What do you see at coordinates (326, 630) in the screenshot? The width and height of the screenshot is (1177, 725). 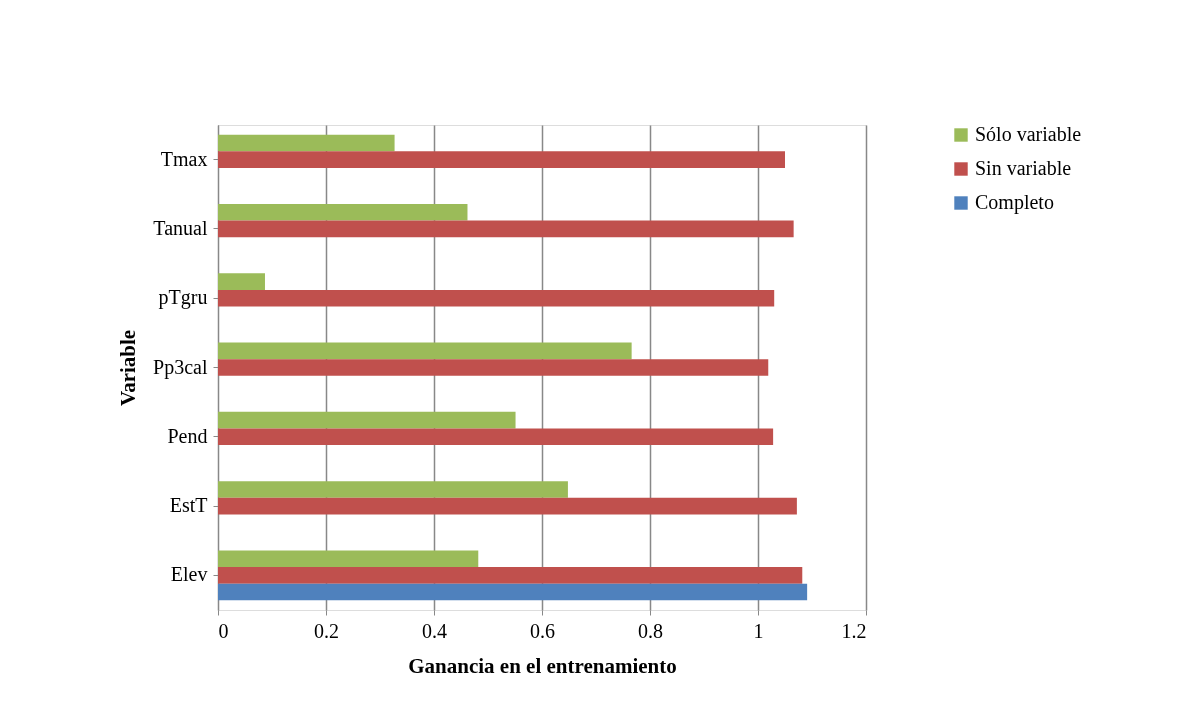 I see `x-tick-label: 0.2` at bounding box center [326, 630].